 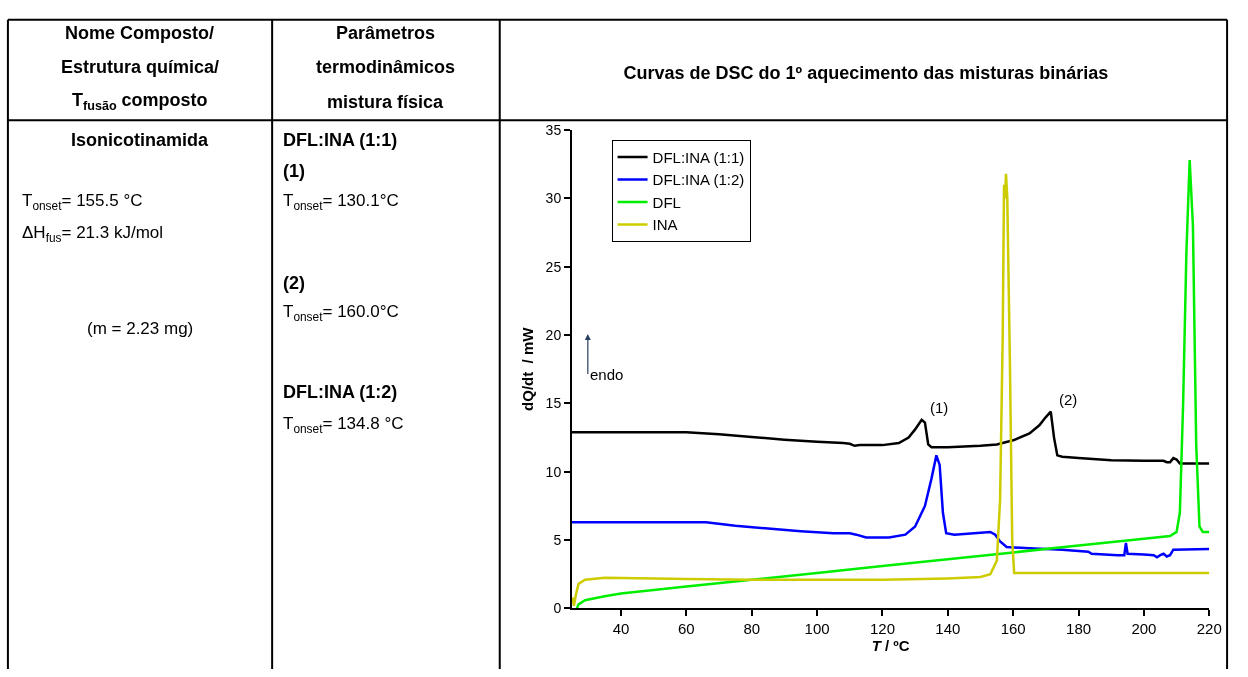 I want to click on legend-label: DFL, so click(x=666, y=202).